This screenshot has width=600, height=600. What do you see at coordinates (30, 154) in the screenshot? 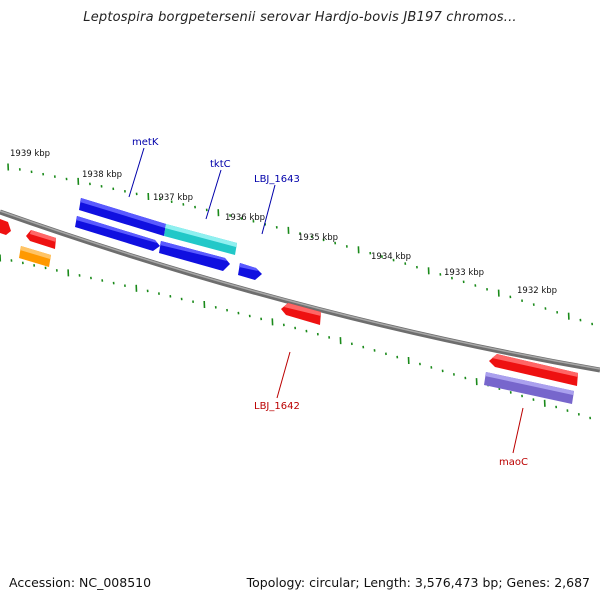
I see `scale-label-1939: 1939 kbp` at bounding box center [30, 154].